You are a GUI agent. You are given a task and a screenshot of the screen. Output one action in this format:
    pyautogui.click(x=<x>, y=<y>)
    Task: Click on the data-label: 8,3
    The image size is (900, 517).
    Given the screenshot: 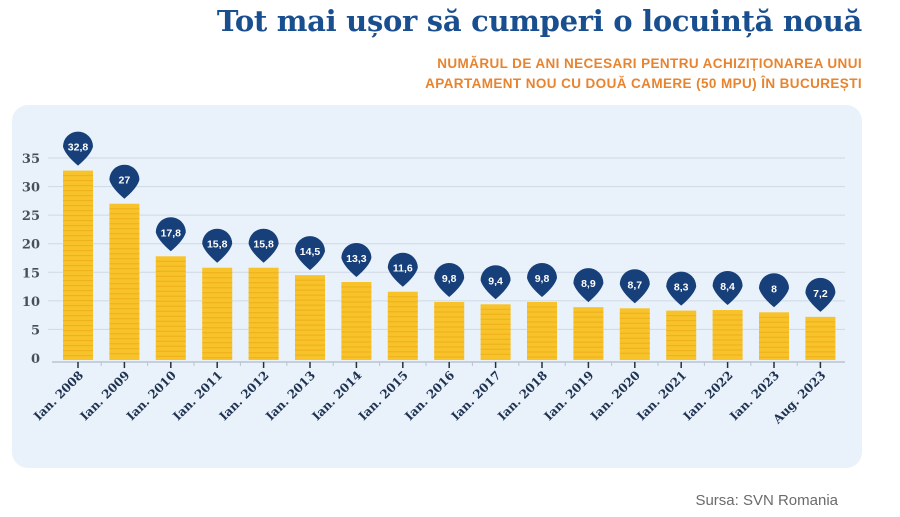 What is the action you would take?
    pyautogui.click(x=681, y=288)
    